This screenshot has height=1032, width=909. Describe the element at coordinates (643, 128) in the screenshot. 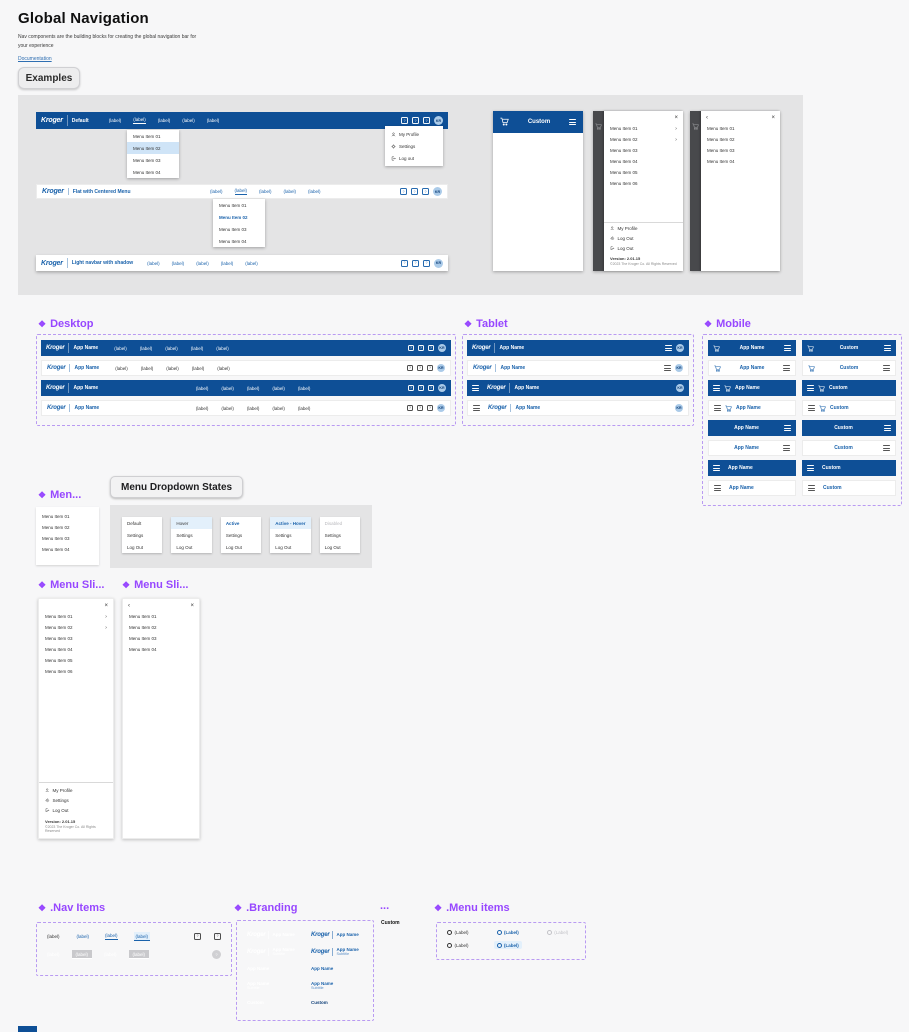

I see `menu-item: Menu Item 01 ›` at that location.